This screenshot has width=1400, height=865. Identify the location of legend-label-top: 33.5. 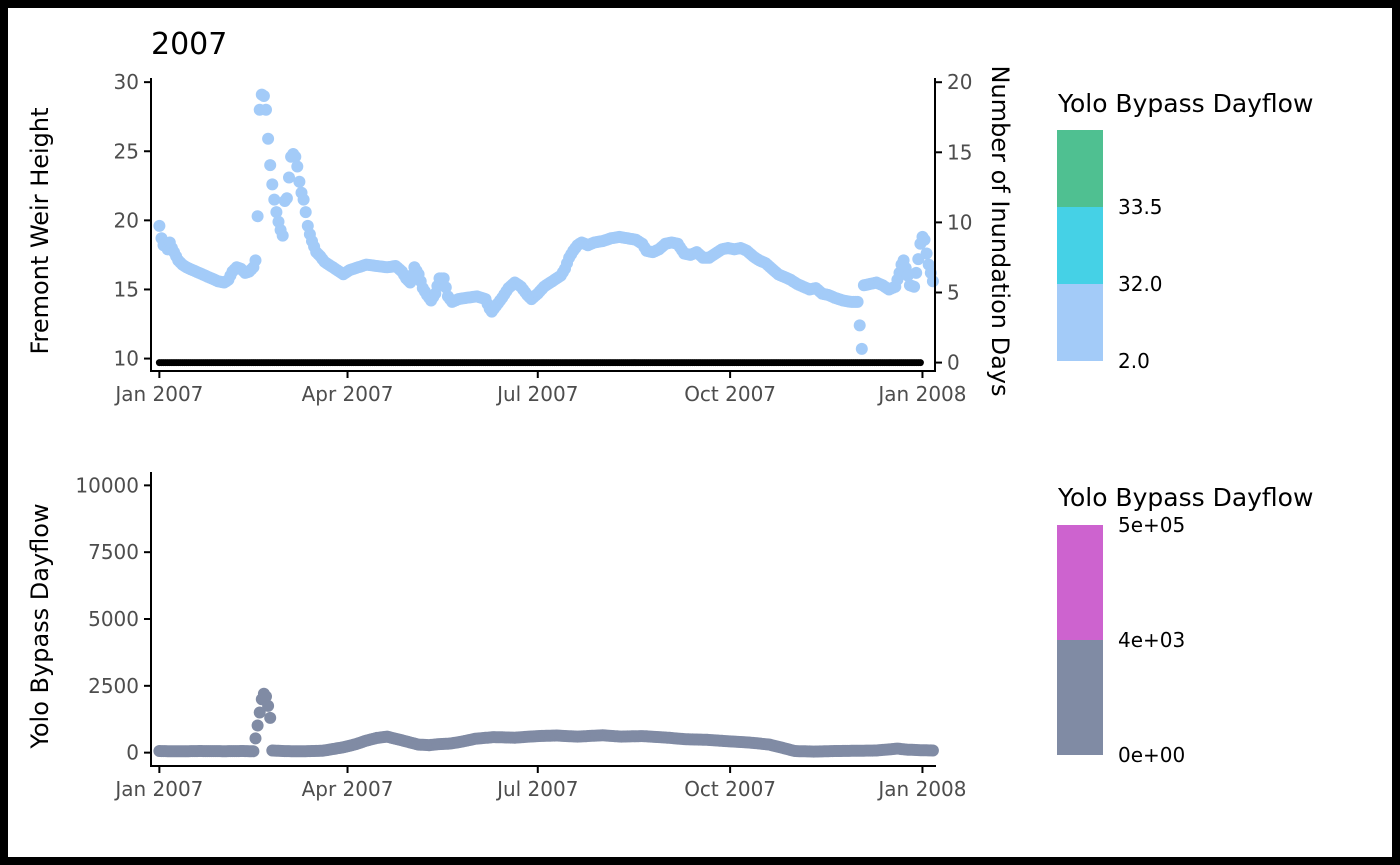
(1140, 207).